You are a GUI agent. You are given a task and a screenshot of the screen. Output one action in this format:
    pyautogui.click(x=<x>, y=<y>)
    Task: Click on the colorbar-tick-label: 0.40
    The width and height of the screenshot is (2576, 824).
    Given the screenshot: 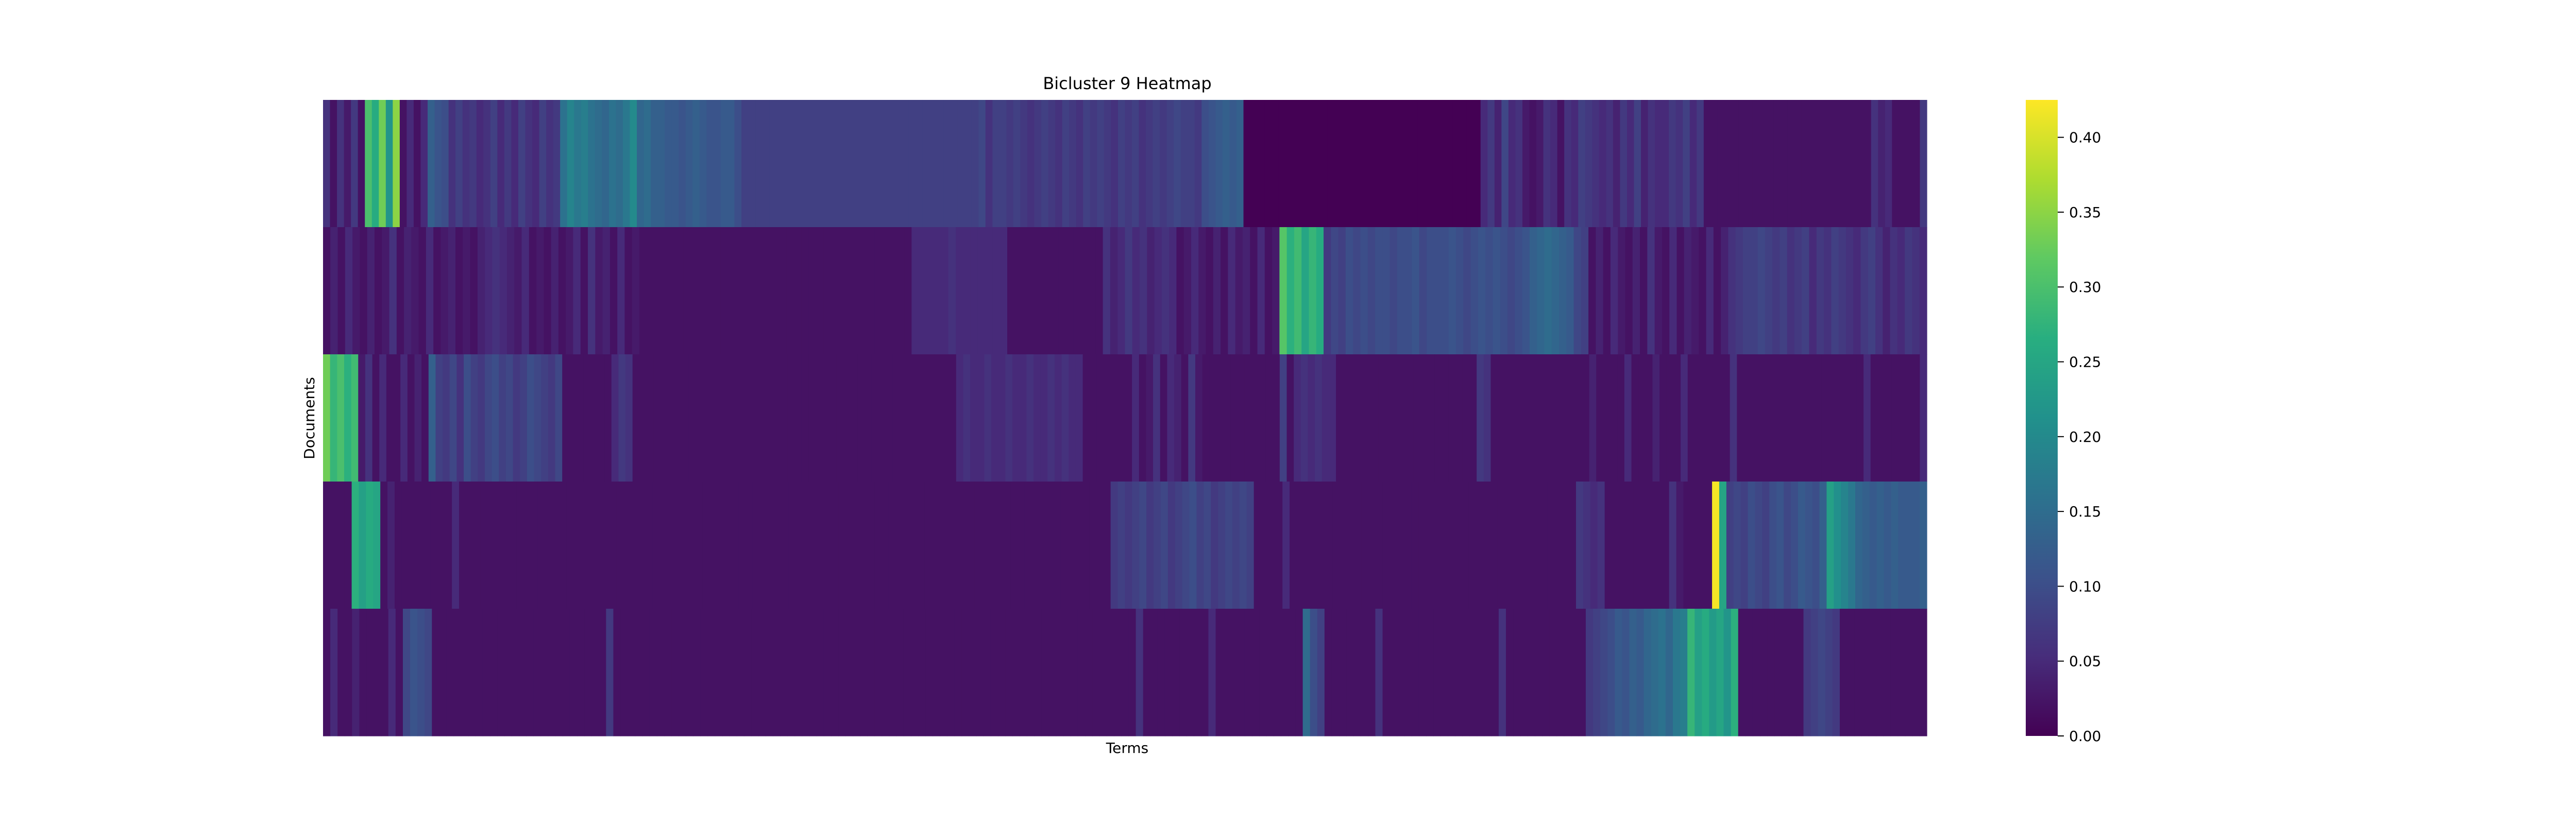 What is the action you would take?
    pyautogui.click(x=2085, y=137)
    